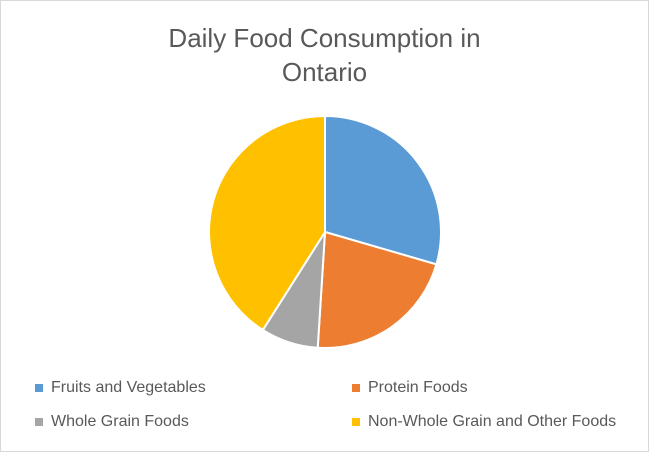 The width and height of the screenshot is (649, 452). What do you see at coordinates (383, 190) in the screenshot?
I see `pie-slice-fruits-vegetables` at bounding box center [383, 190].